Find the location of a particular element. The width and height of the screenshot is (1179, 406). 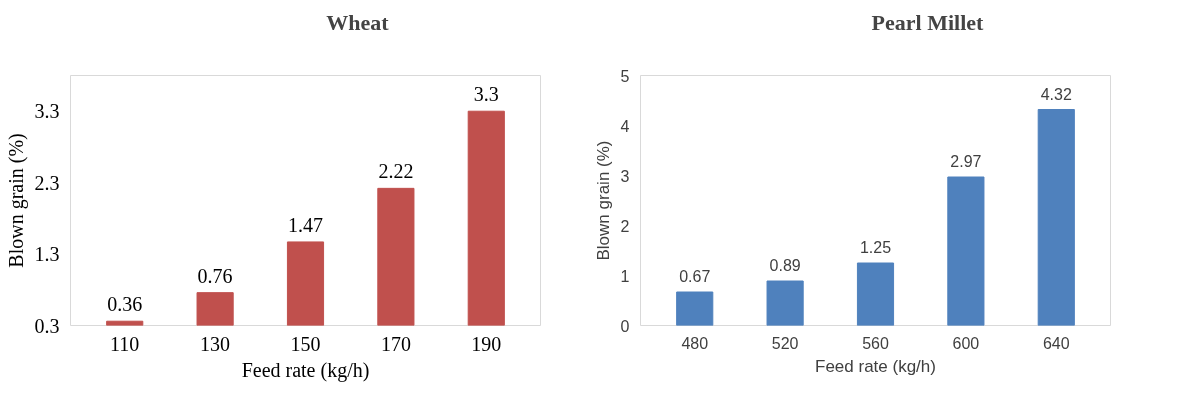

x-tick-label: 600 is located at coordinates (966, 343).